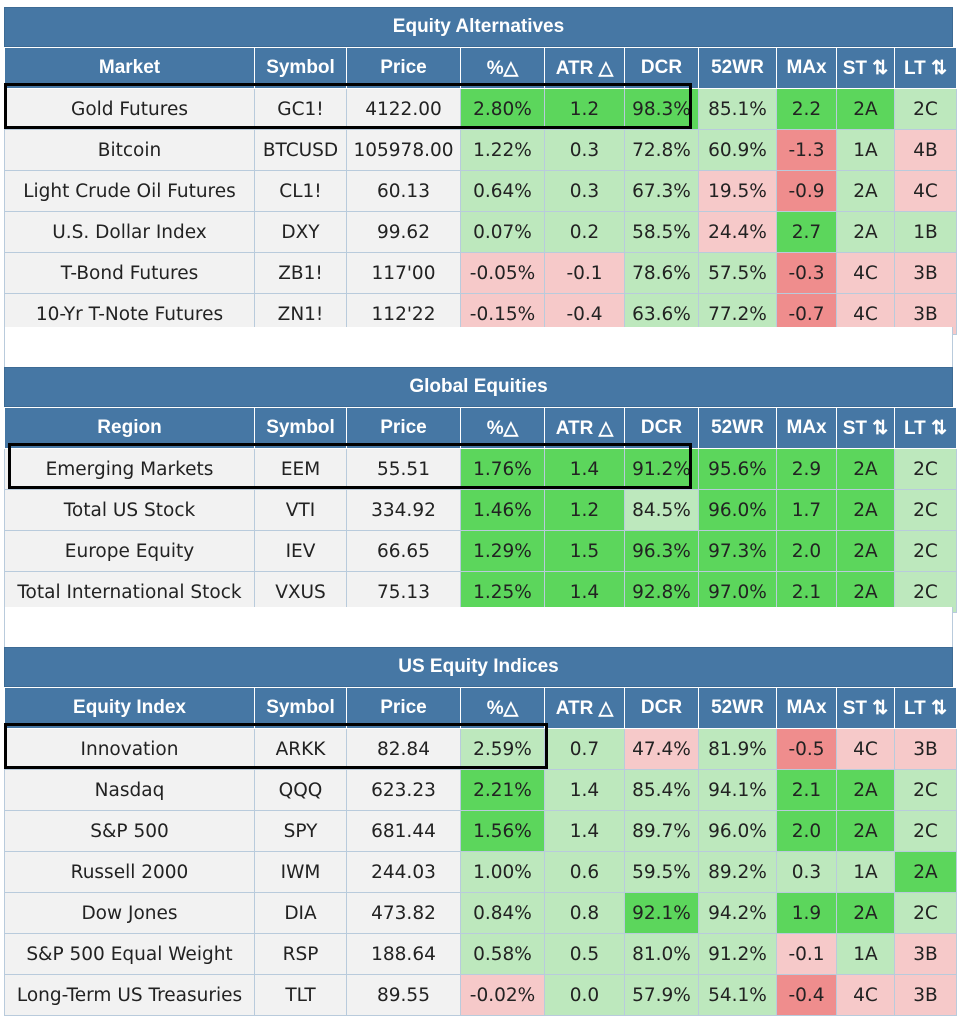  Describe the element at coordinates (661, 551) in the screenshot. I see `cell-dcr: 96.3%` at that location.